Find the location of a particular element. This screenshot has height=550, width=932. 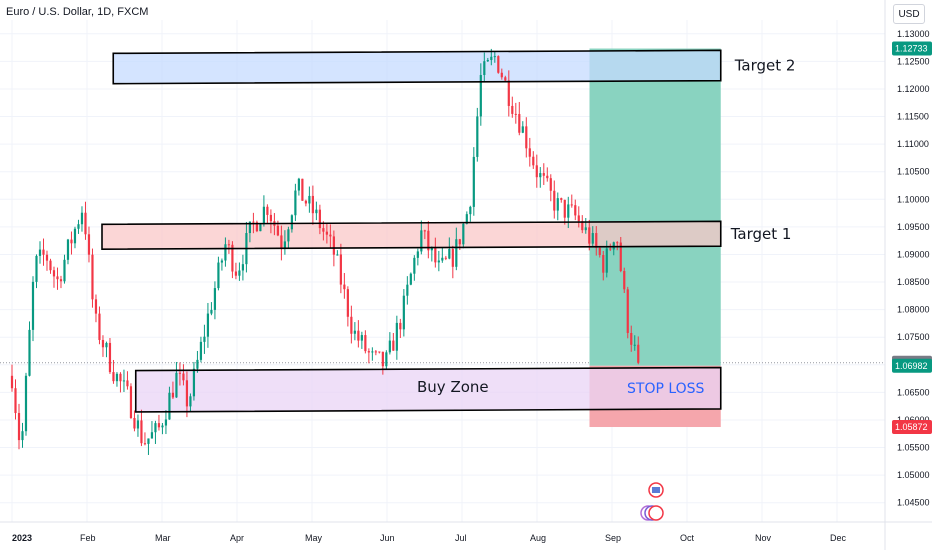

event-flag-icon is located at coordinates (656, 513).